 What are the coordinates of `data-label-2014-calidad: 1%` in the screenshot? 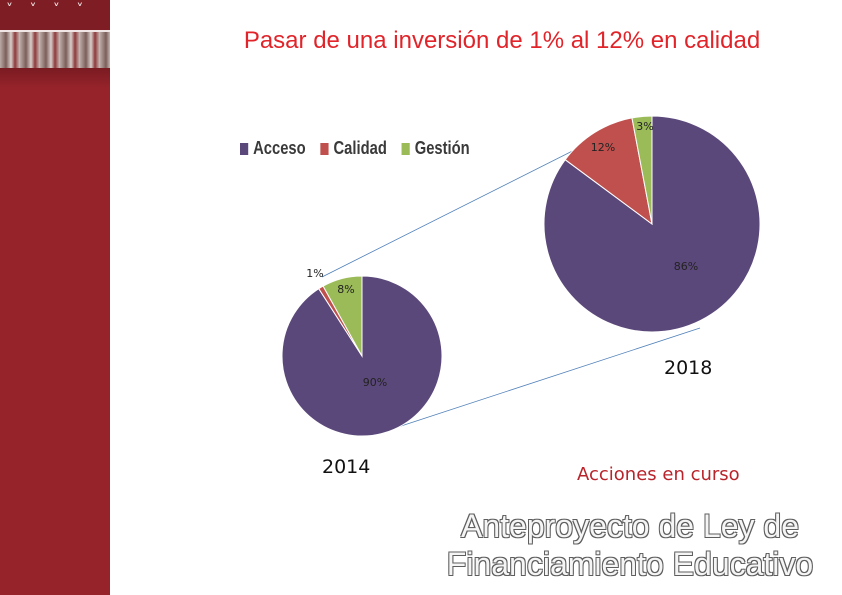 It's located at (314, 273).